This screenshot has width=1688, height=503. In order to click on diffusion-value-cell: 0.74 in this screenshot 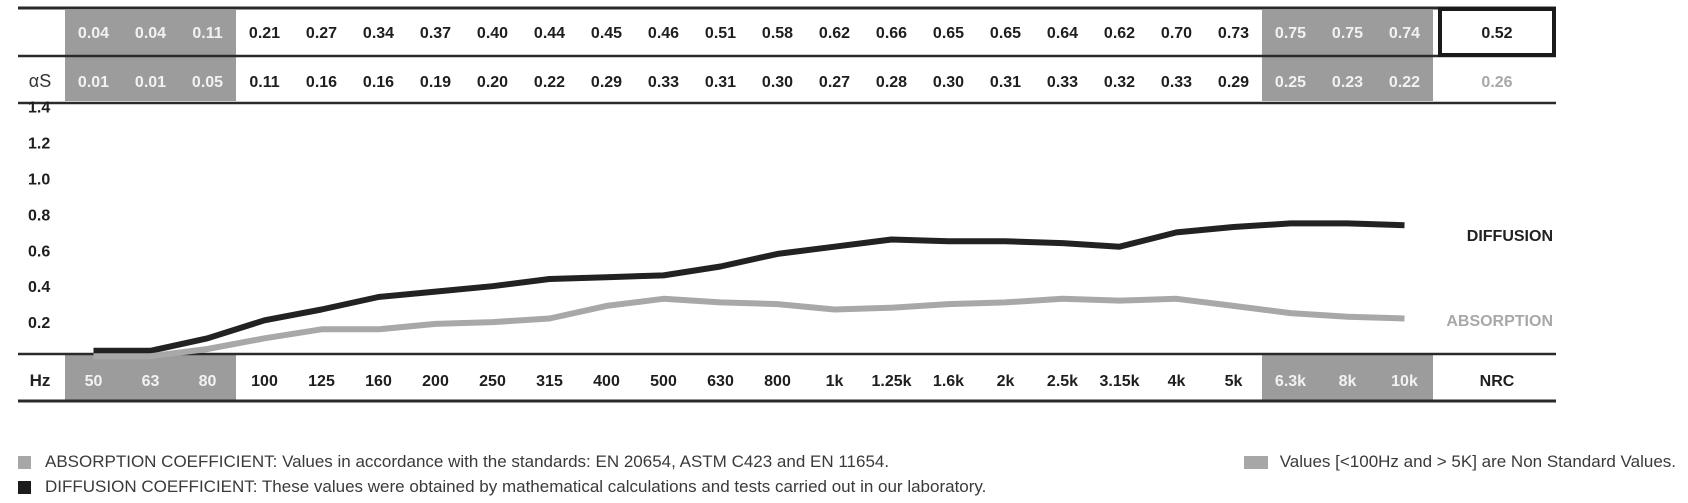, I will do `click(1404, 33)`.